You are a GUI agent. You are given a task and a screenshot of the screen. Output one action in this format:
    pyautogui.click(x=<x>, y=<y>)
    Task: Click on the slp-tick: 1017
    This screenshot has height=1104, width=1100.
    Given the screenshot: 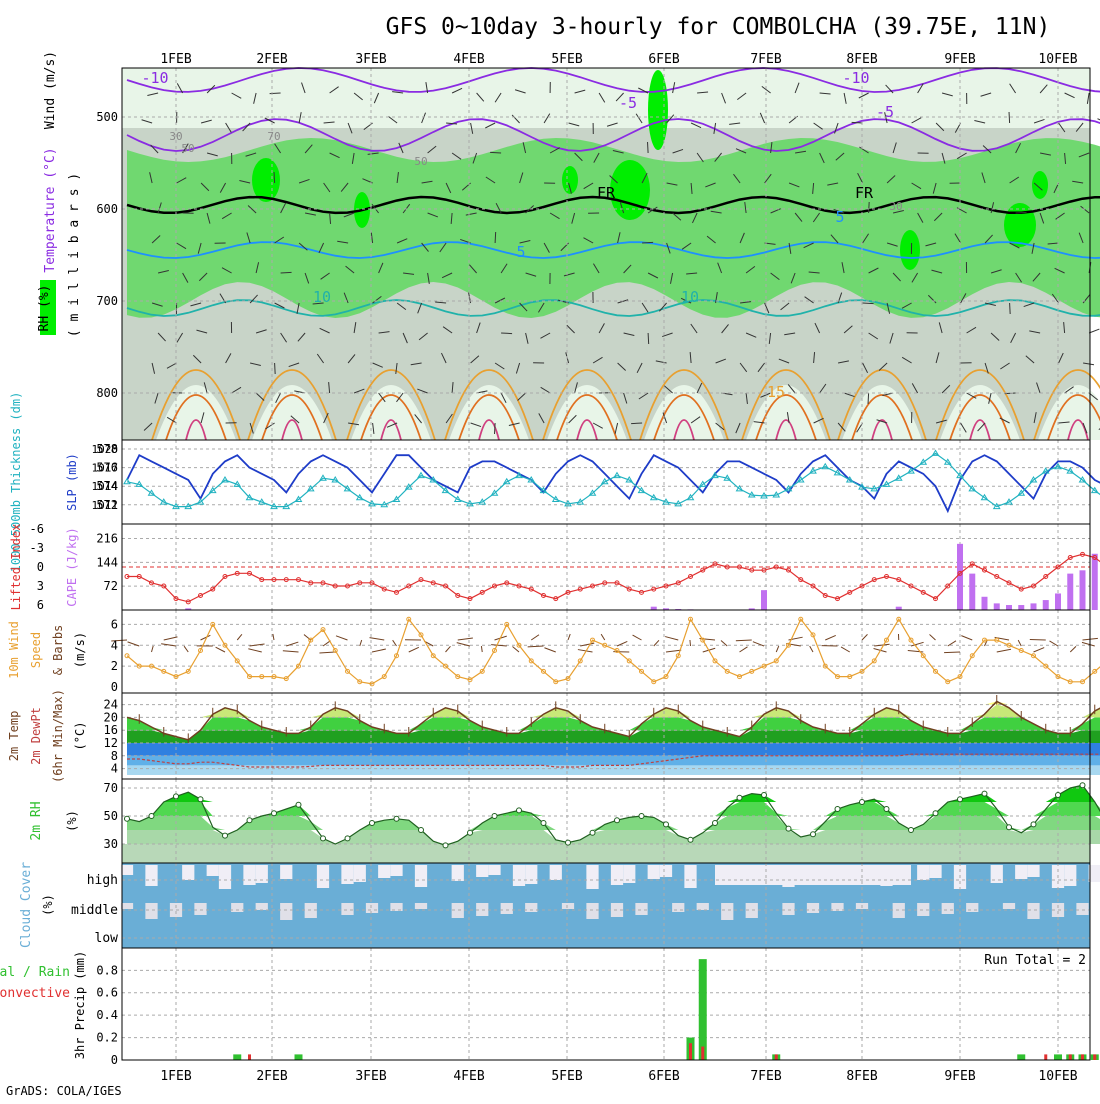 What is the action you would take?
    pyautogui.click(x=105, y=468)
    